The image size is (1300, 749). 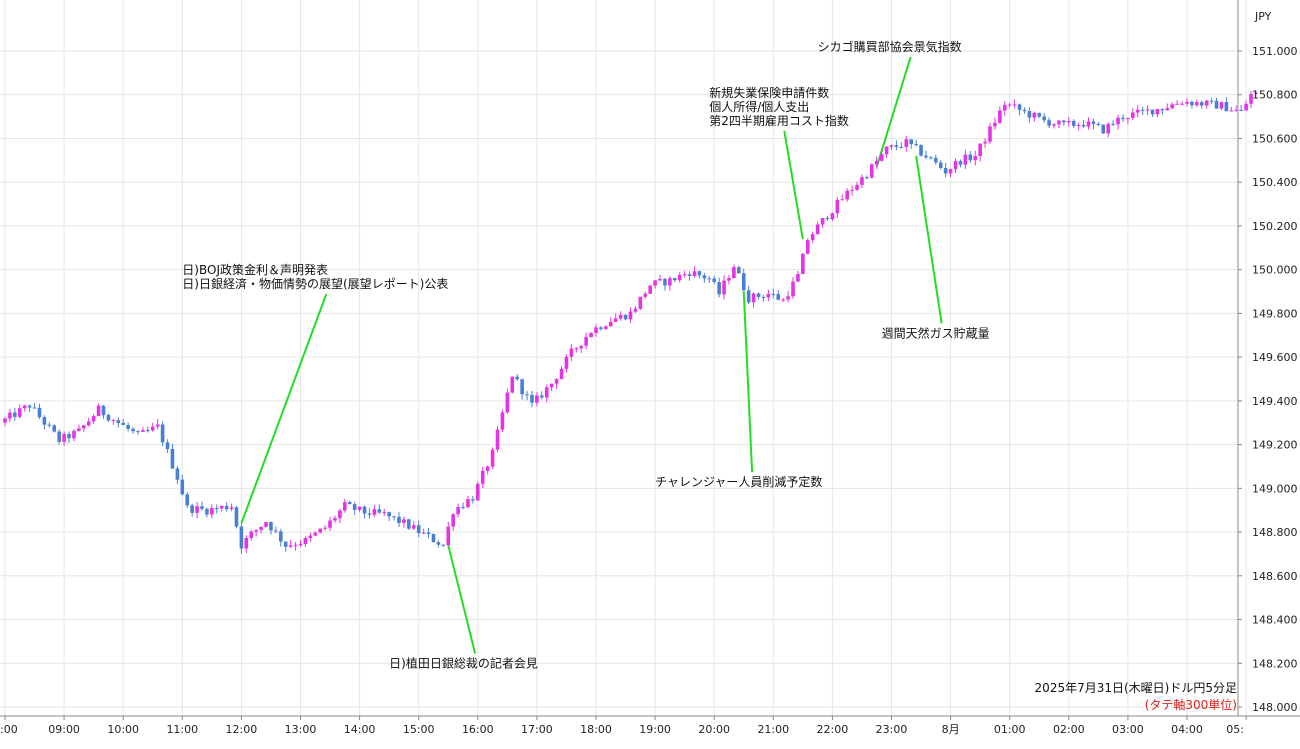 What do you see at coordinates (463, 663) in the screenshot?
I see `annotation-text: 日)植田日銀総裁の記者会見` at bounding box center [463, 663].